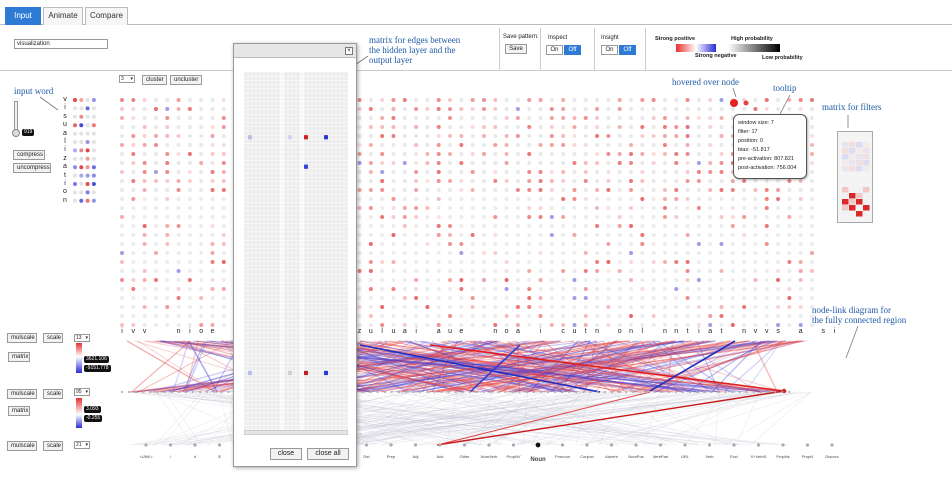 The height and width of the screenshot is (479, 952). Describe the element at coordinates (633, 392) in the screenshot. I see `hidden-fc-node` at that location.